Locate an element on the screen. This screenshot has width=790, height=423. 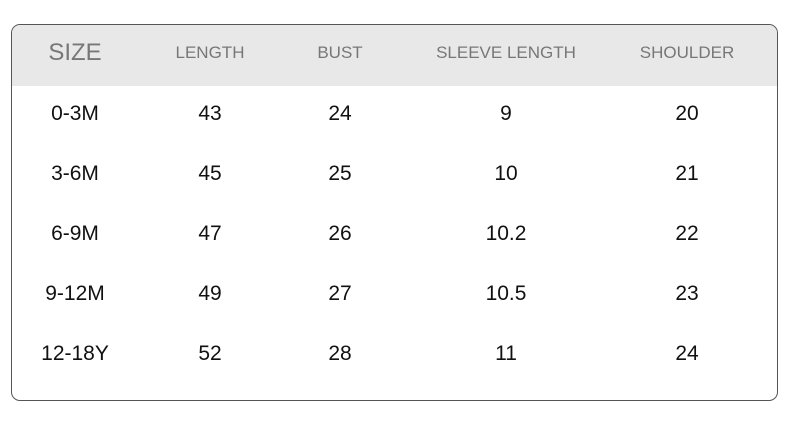
cell-length: 45 is located at coordinates (210, 173).